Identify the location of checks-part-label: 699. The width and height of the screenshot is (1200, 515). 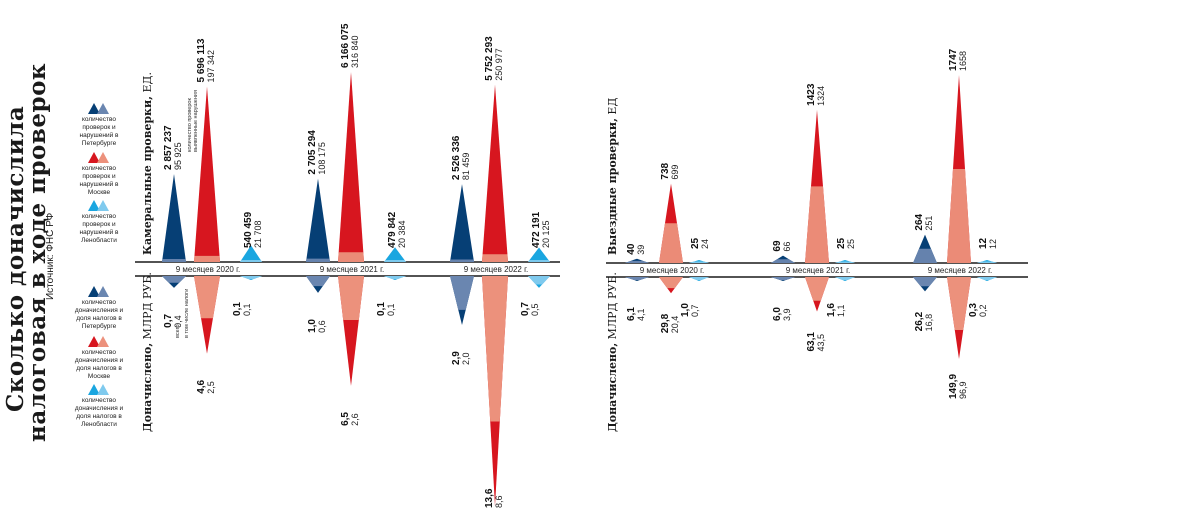
(675, 172).